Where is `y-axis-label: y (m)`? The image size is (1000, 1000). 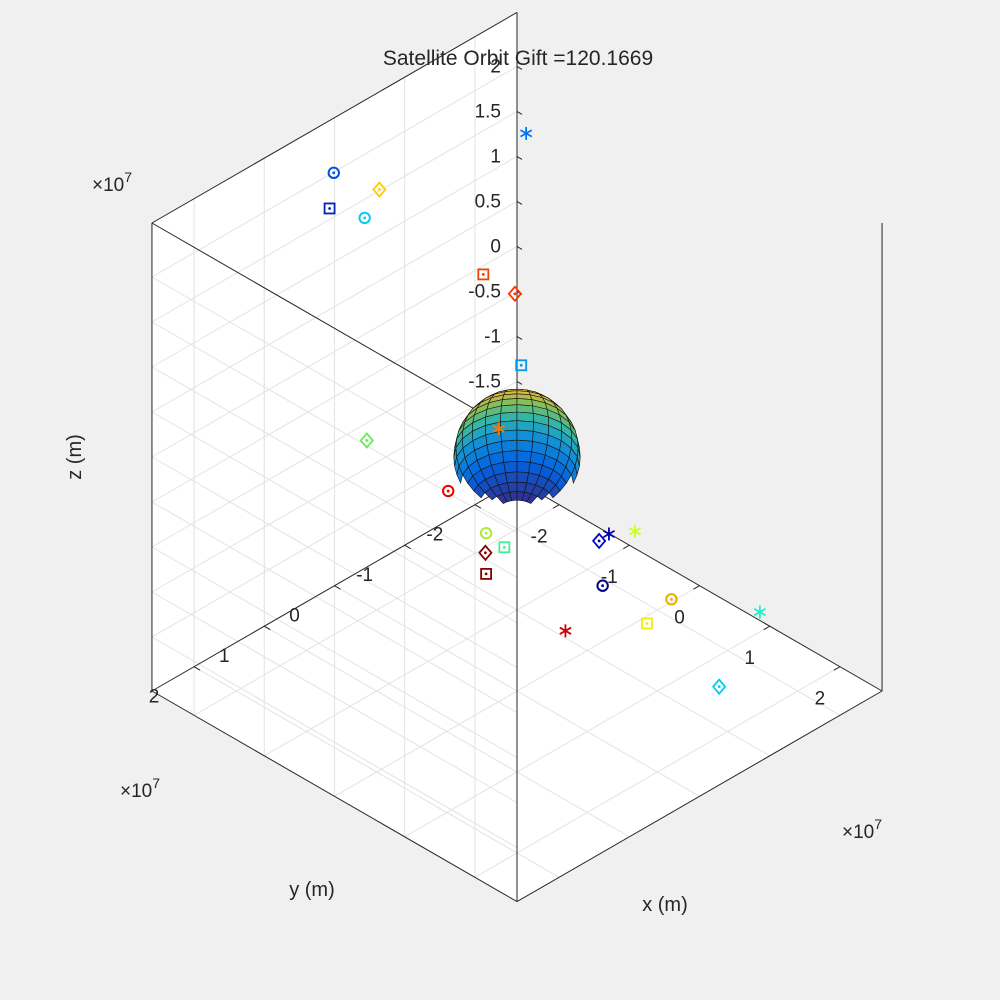 y-axis-label: y (m) is located at coordinates (312, 890).